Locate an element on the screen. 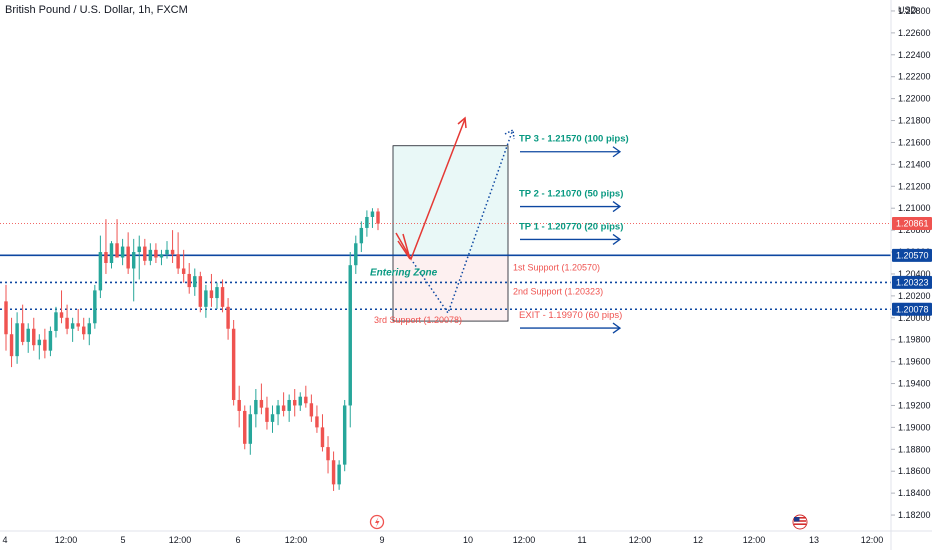  bullish-arrowhead is located at coordinates (462, 122).